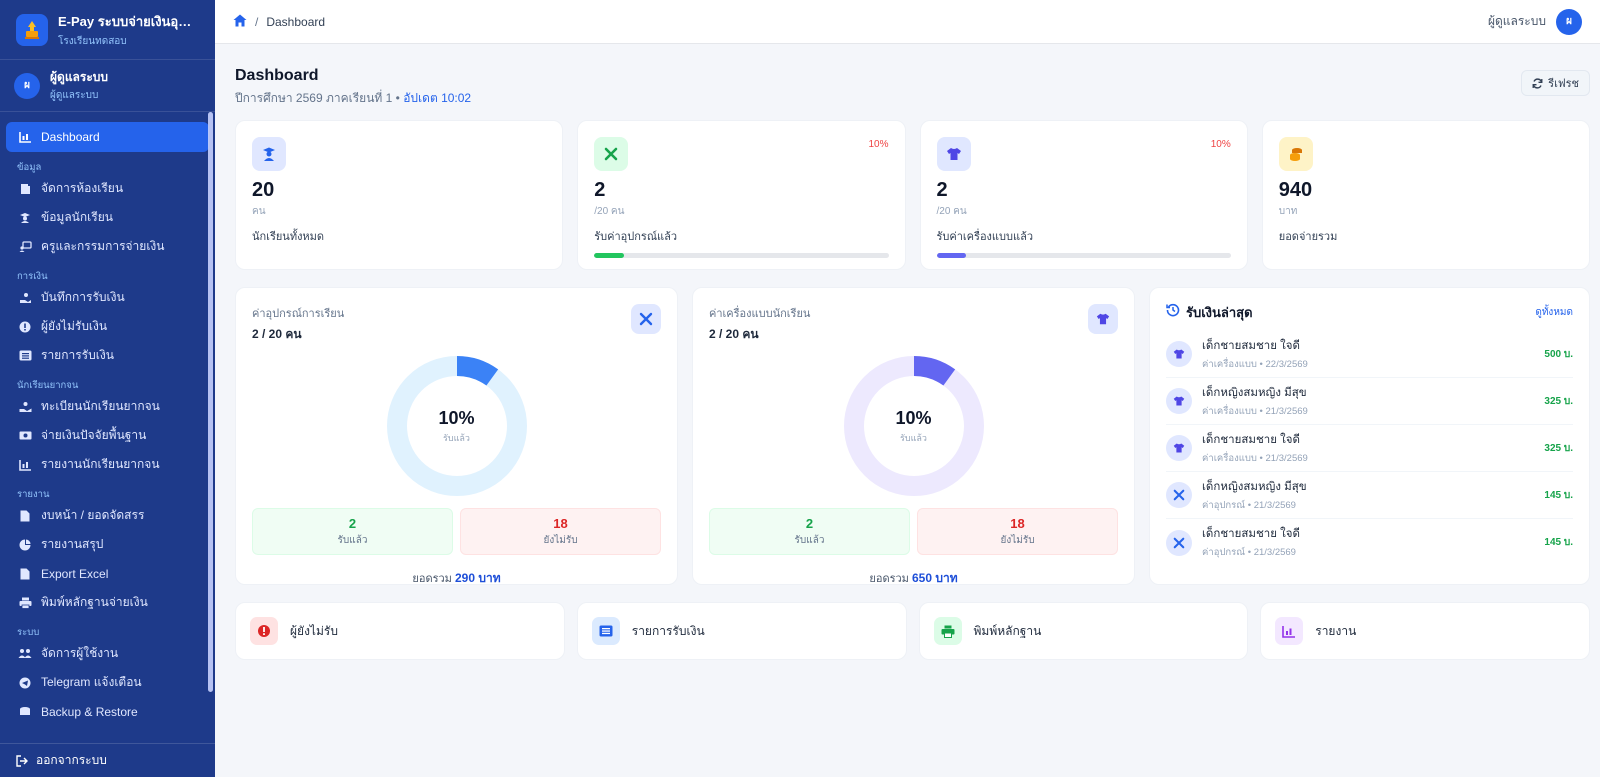  What do you see at coordinates (1254, 486) in the screenshot?
I see `student-name: เด็กหญิงสมหญิง มีสุข` at bounding box center [1254, 486].